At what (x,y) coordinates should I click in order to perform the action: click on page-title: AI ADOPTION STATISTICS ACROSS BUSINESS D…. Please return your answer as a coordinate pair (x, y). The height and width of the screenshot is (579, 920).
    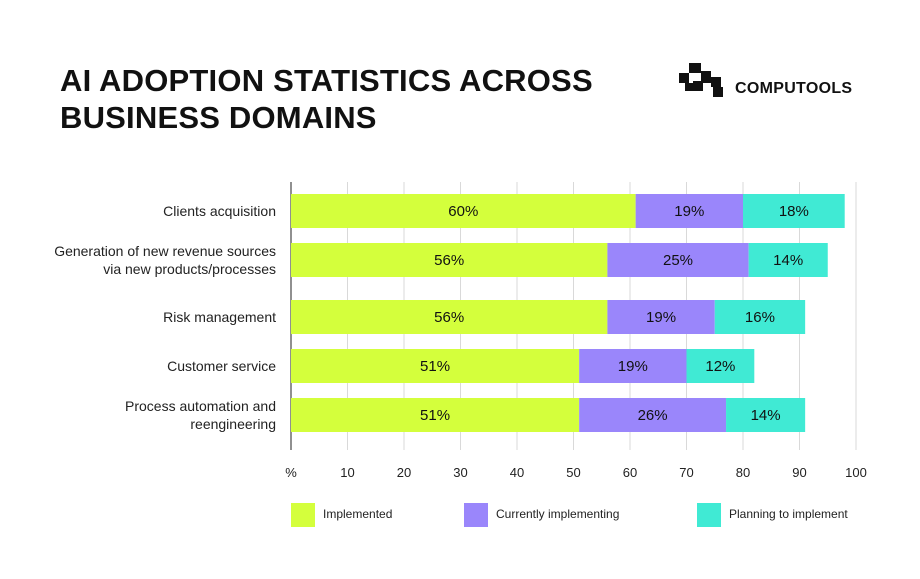
    Looking at the image, I should click on (326, 99).